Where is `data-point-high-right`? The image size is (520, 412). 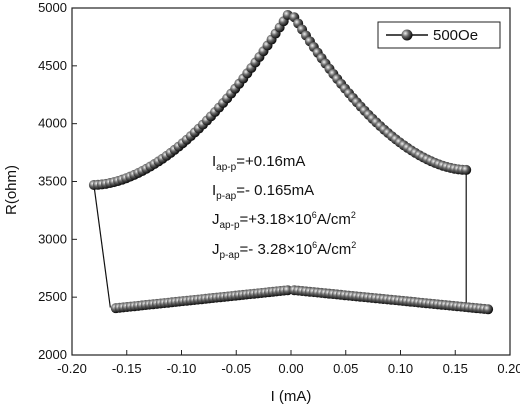
data-point-high-right is located at coordinates (466, 169).